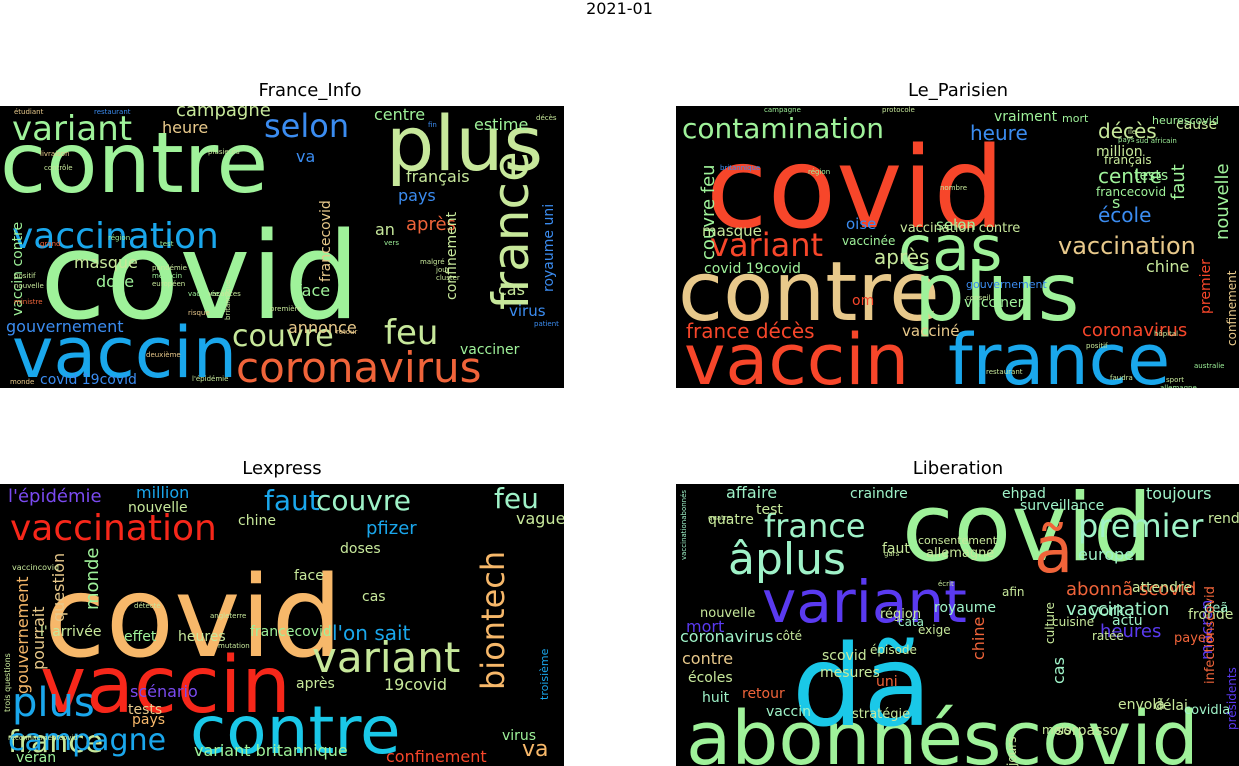 The image size is (1239, 766). I want to click on word-region: région, so click(819, 172).